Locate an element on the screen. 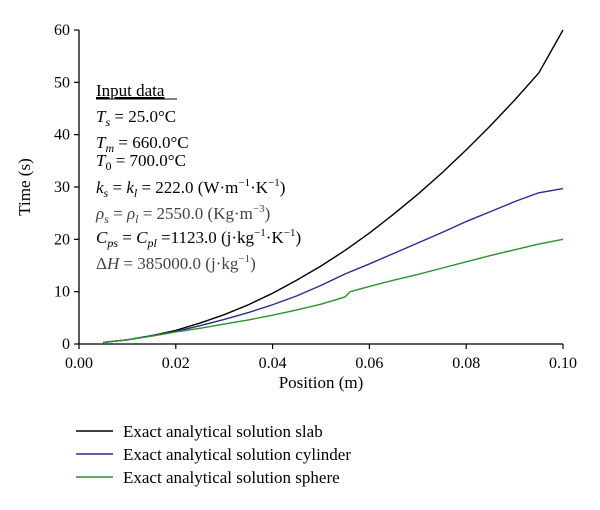  annotation-cp: Cps = Cpl =1123.0 (j·kg−1·K−1) is located at coordinates (198, 238).